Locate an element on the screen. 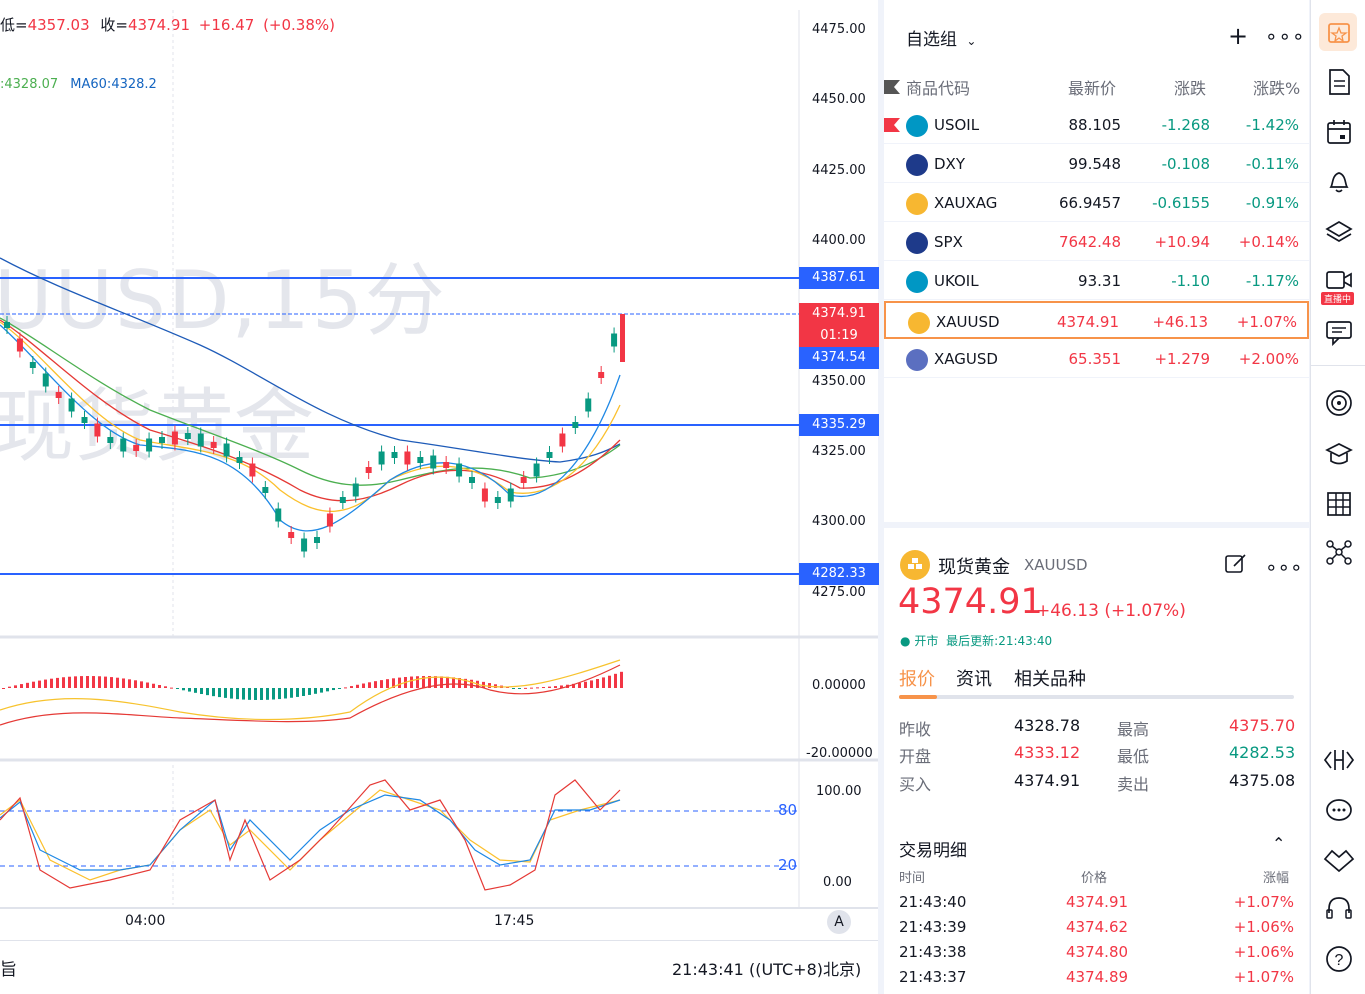  symbol-logo-icon is located at coordinates (917, 204).